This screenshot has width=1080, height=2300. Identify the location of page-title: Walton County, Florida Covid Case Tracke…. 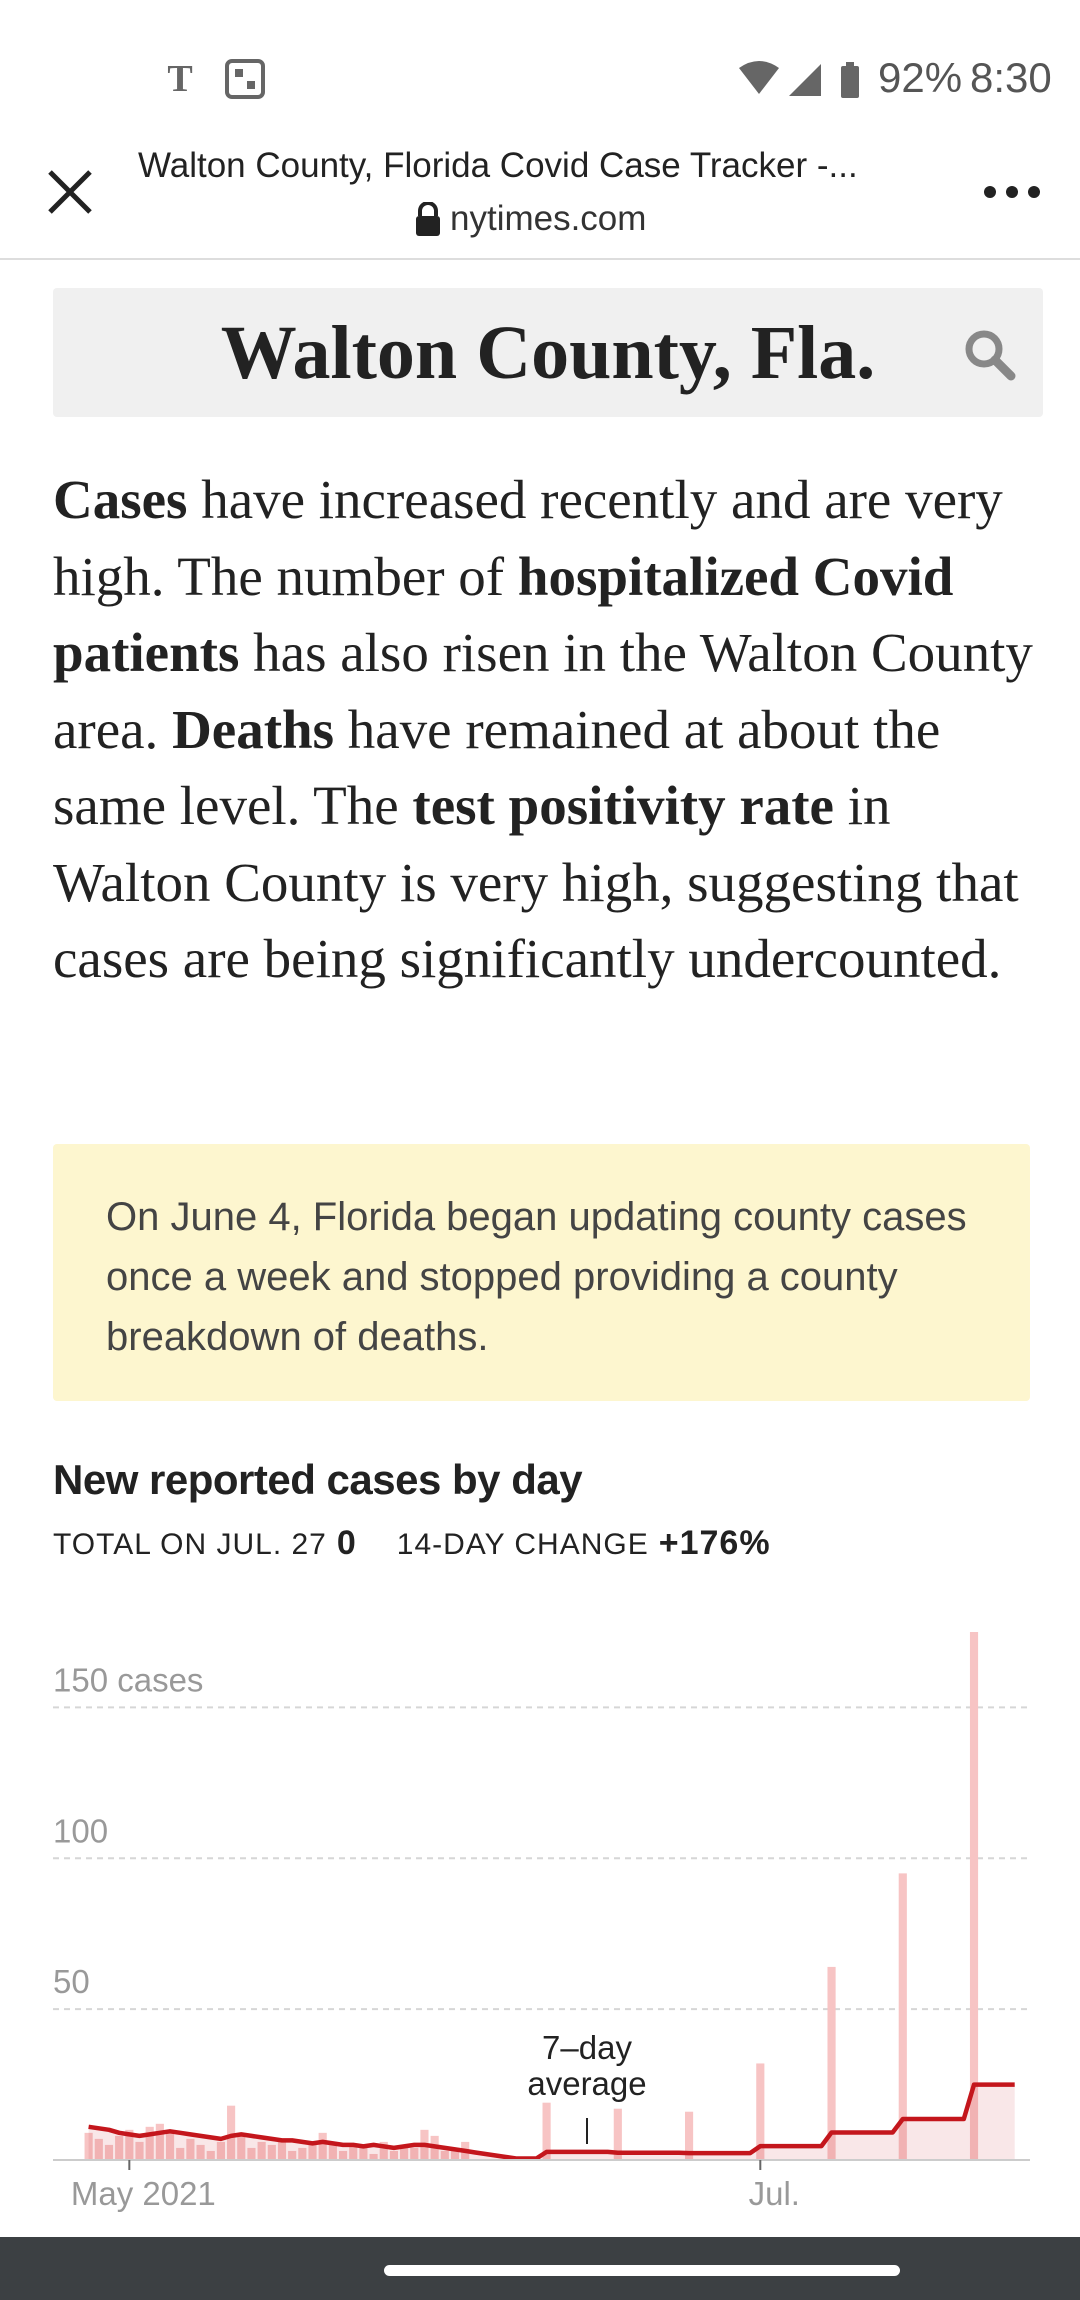
(498, 165).